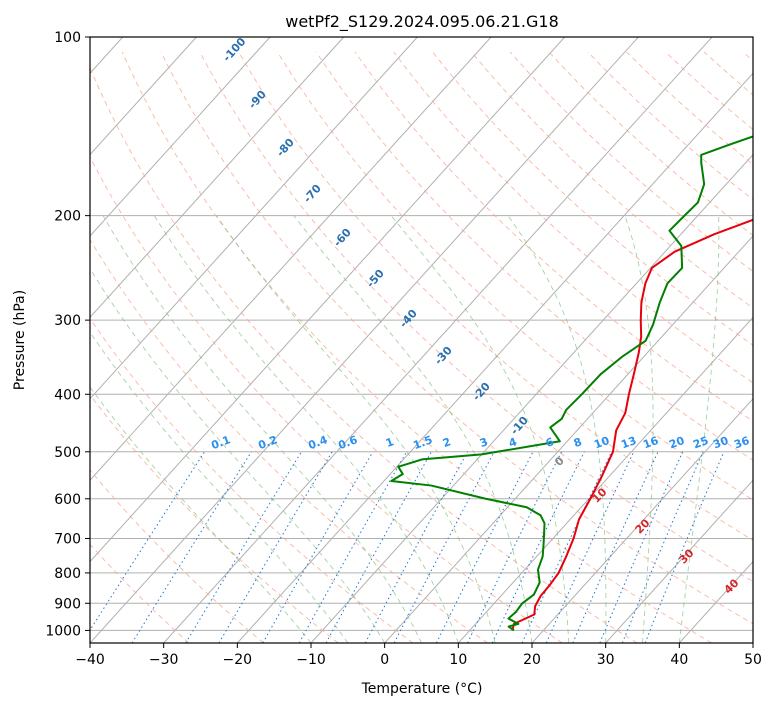 The height and width of the screenshot is (708, 775). What do you see at coordinates (700, 442) in the screenshot?
I see `mixing-ratio-label: 25` at bounding box center [700, 442].